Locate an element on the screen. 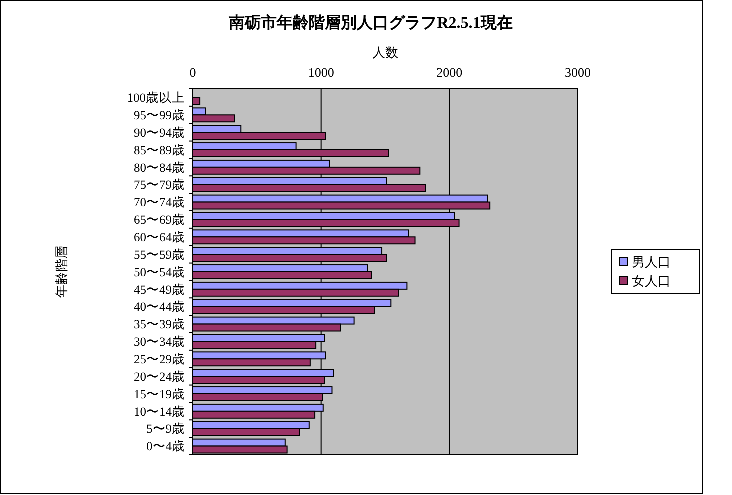  y-tick-label: 85〜89歳 is located at coordinates (159, 150).